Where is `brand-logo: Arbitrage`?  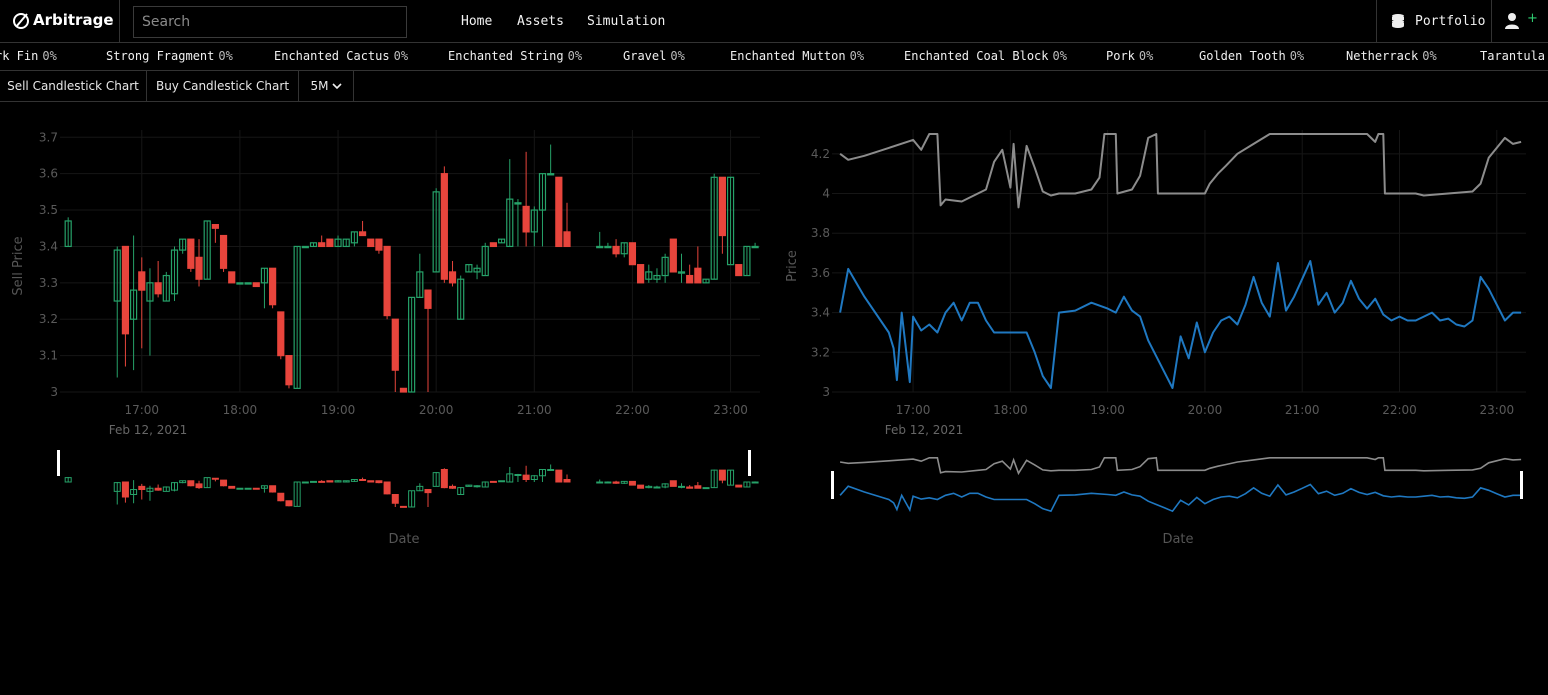
brand-logo: Arbitrage is located at coordinates (60, 21).